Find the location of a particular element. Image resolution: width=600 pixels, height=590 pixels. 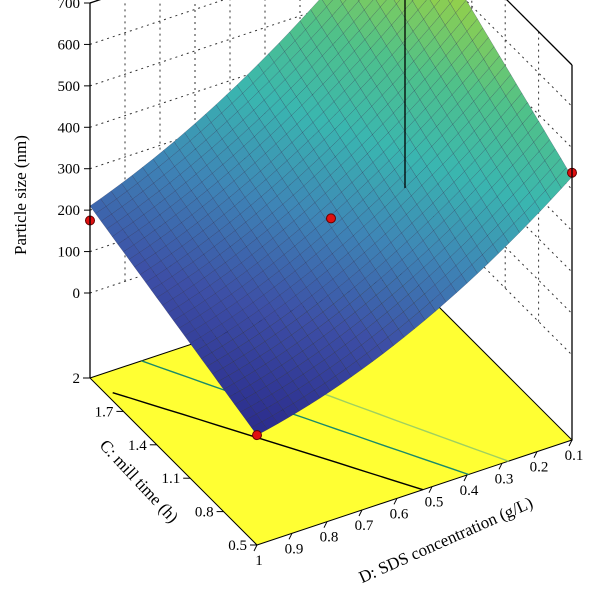

z-tick-label: 400 is located at coordinates (69, 128).